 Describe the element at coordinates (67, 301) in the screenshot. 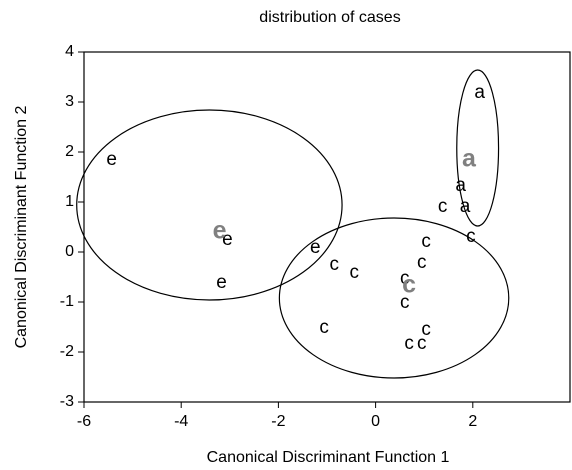

I see `y-tick-label: -1` at that location.